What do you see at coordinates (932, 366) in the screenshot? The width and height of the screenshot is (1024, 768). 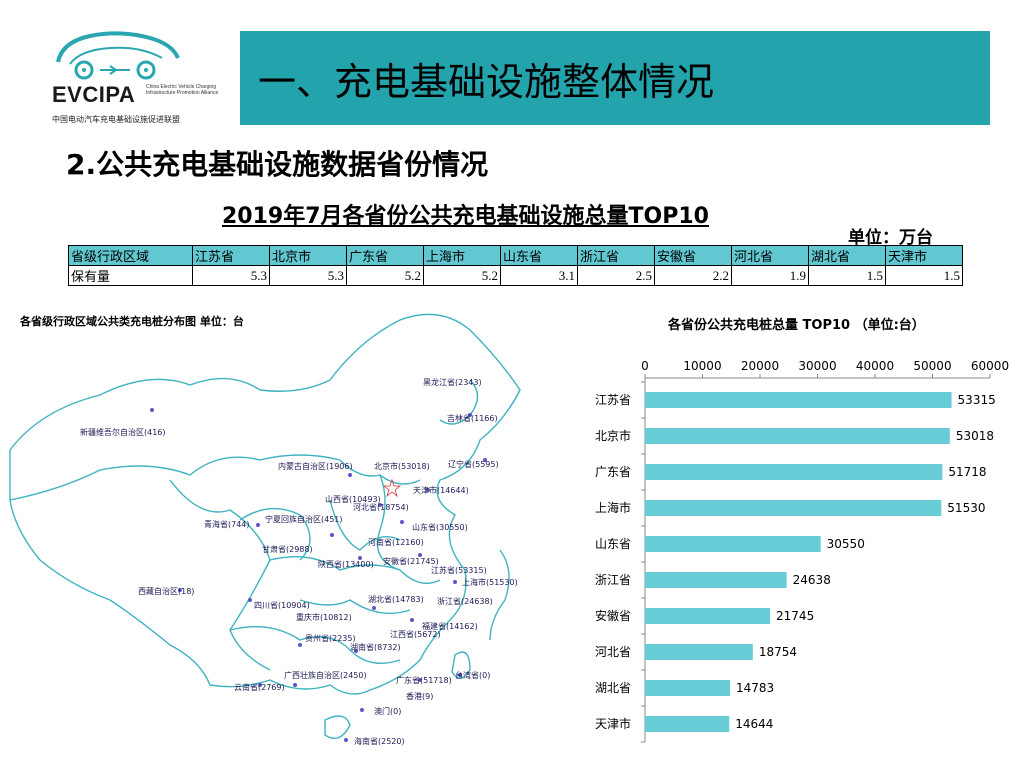 I see `x-tick-label: 50000` at bounding box center [932, 366].